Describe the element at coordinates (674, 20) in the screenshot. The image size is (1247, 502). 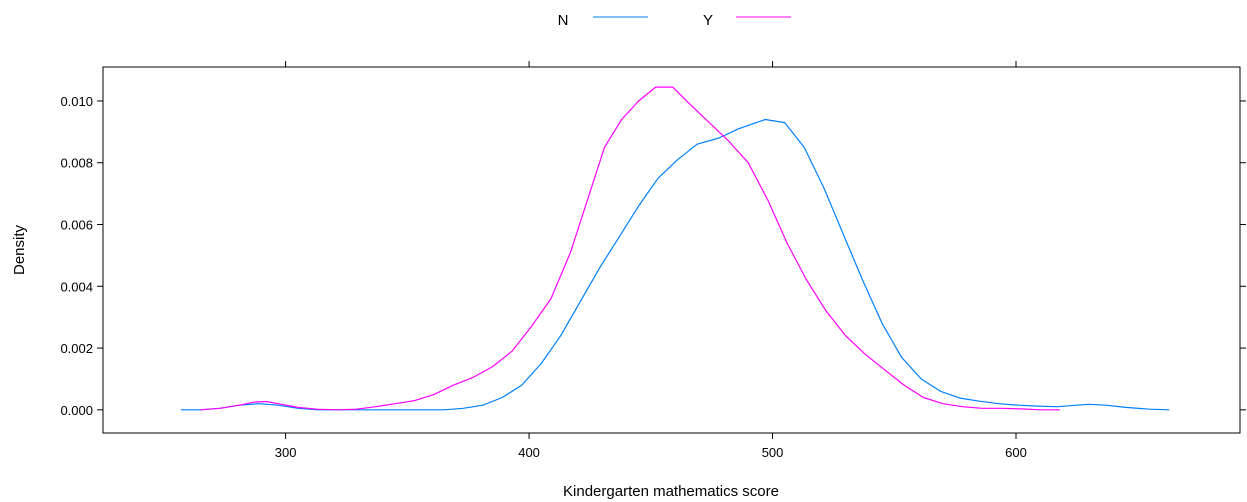
I see `legend: N Y` at that location.